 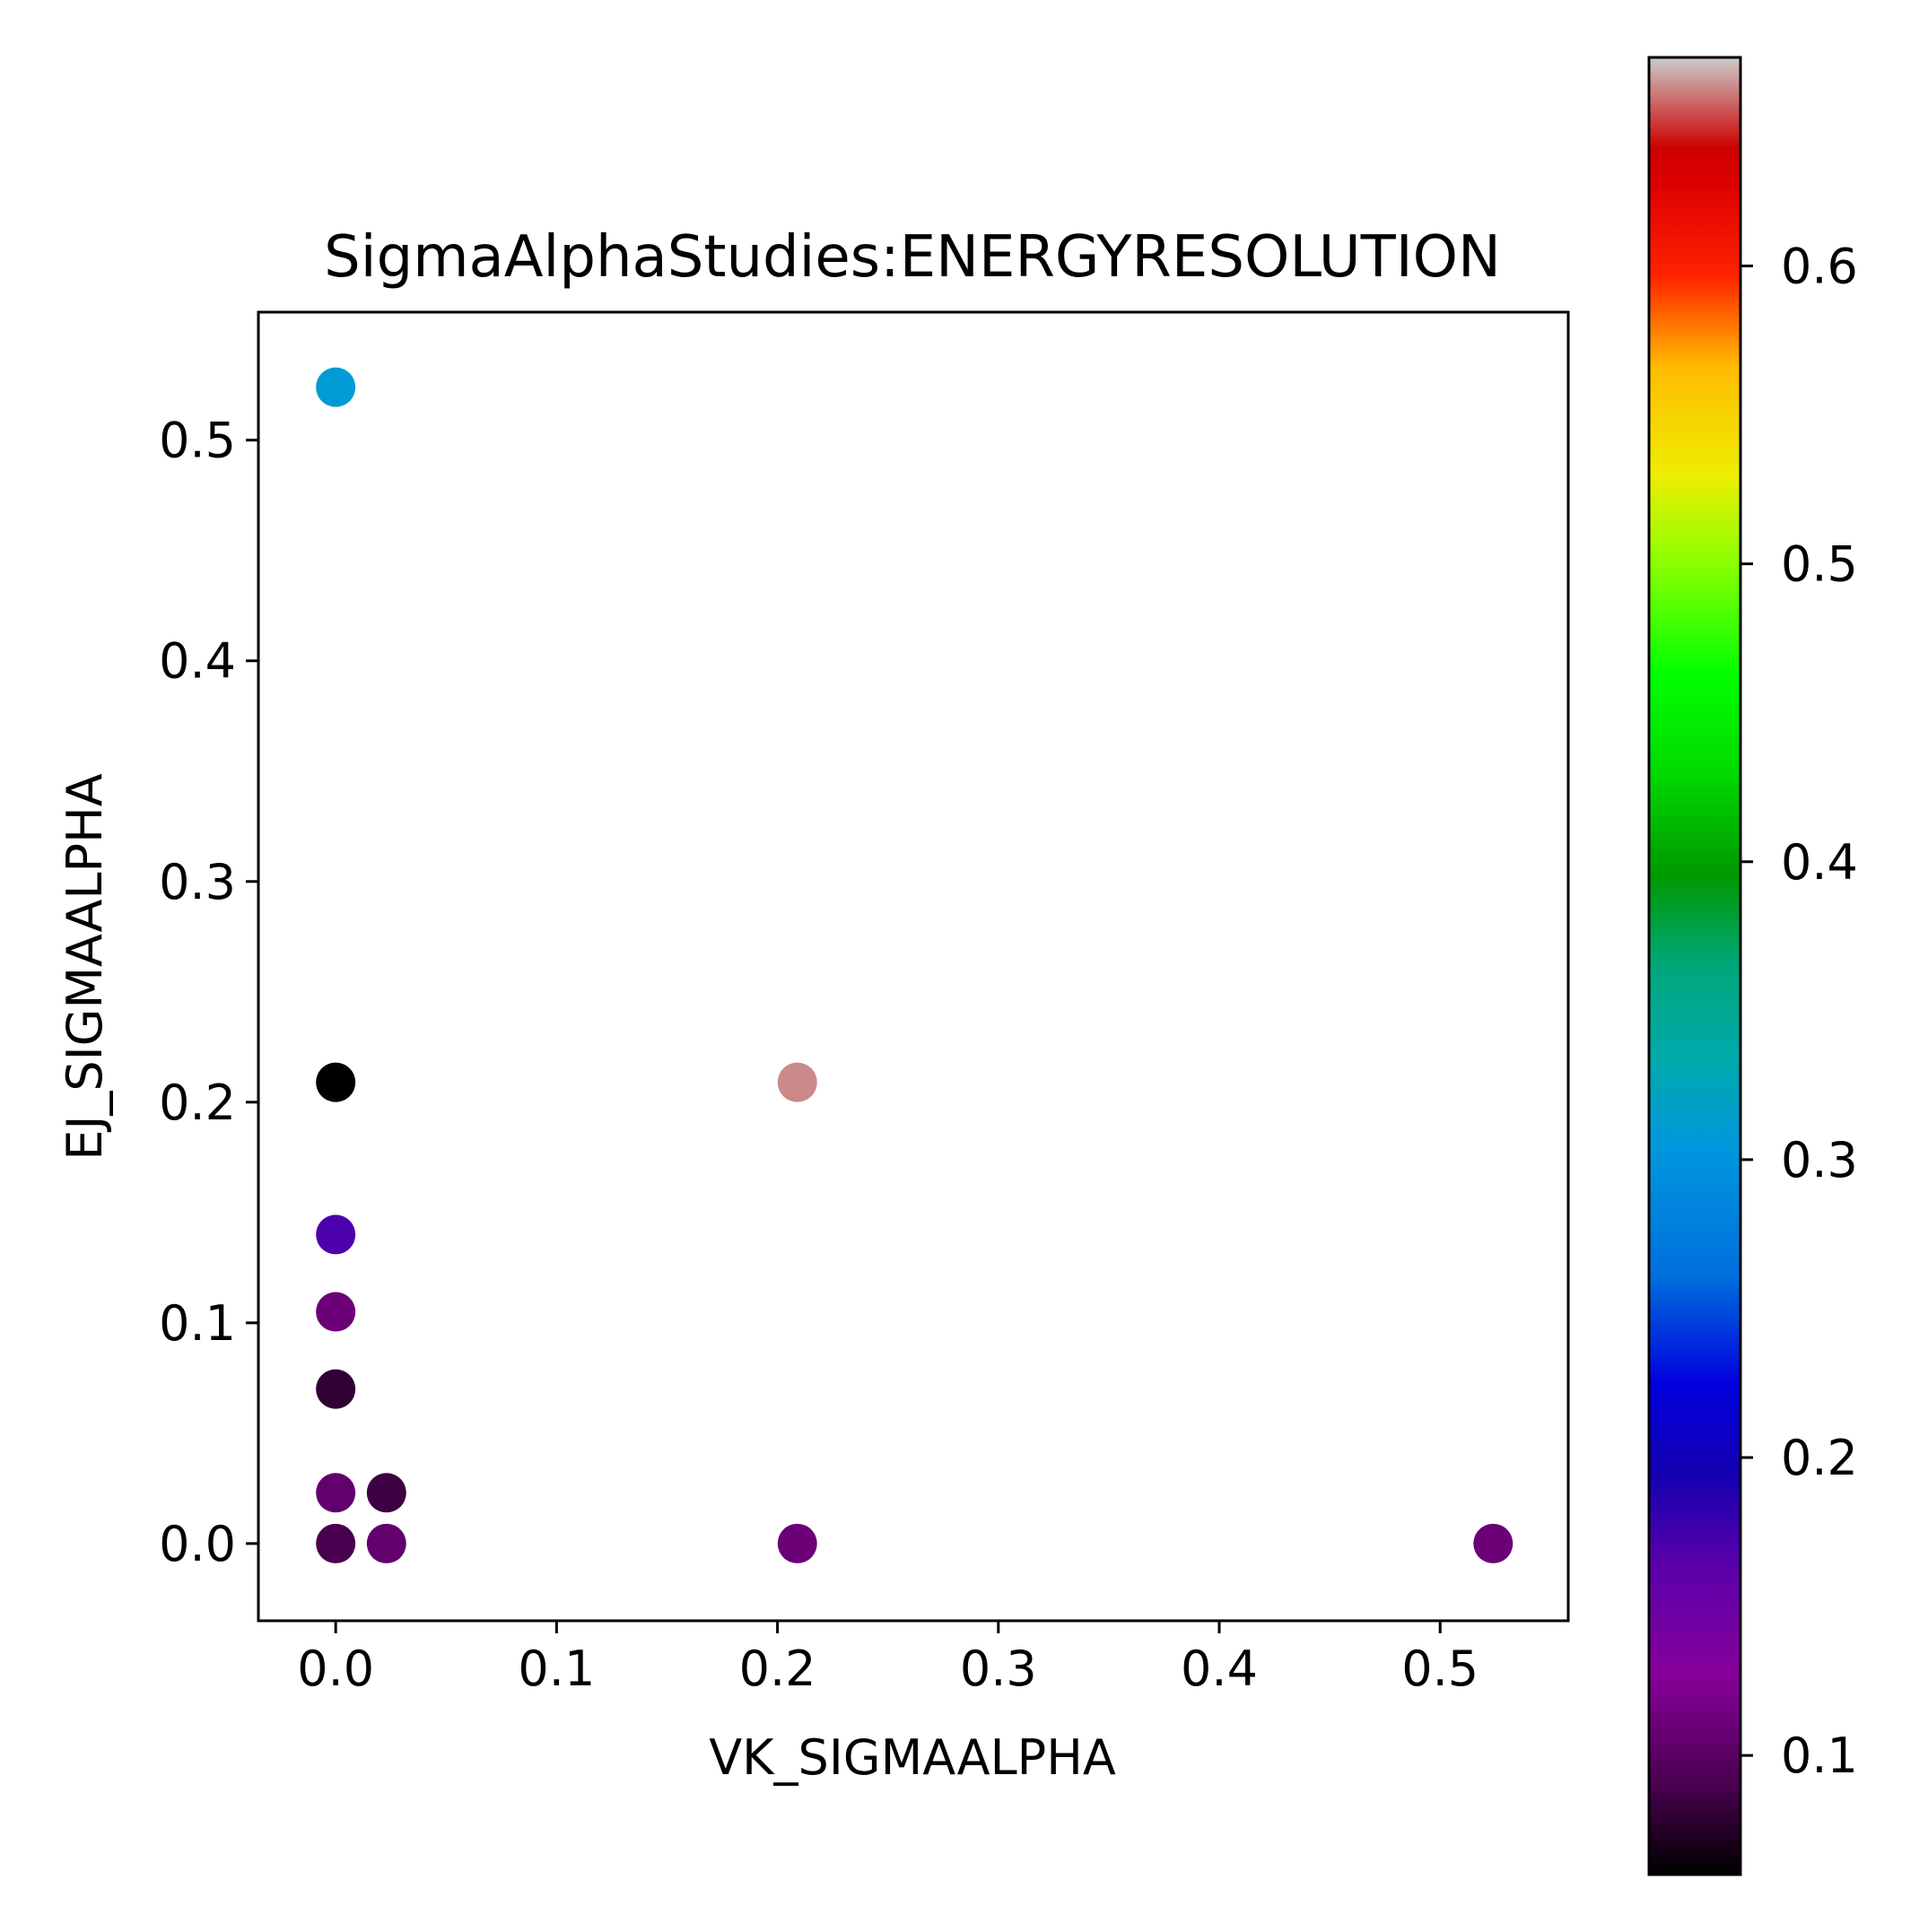 What do you see at coordinates (1819, 1160) in the screenshot?
I see `colorbar-tick-label: 0.3` at bounding box center [1819, 1160].